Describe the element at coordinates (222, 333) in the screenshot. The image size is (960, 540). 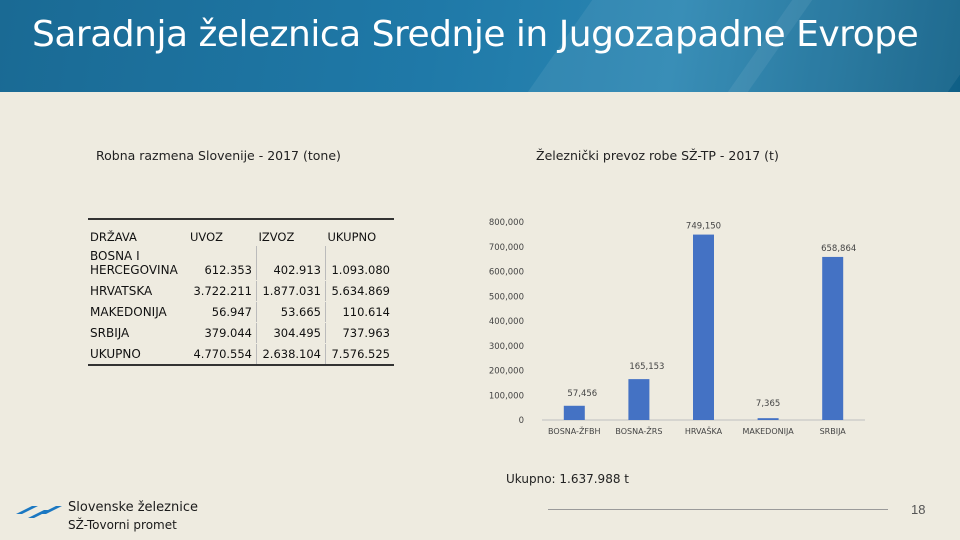
I see `cell-uvoz: 379.044` at that location.